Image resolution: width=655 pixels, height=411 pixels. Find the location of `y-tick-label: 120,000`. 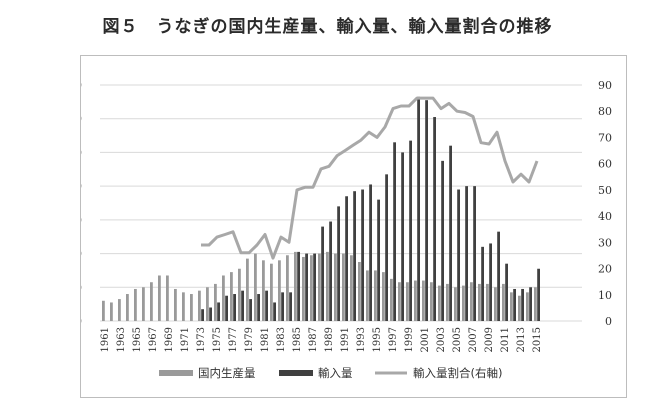

y-tick-label: 120,000 is located at coordinates (81, 119).